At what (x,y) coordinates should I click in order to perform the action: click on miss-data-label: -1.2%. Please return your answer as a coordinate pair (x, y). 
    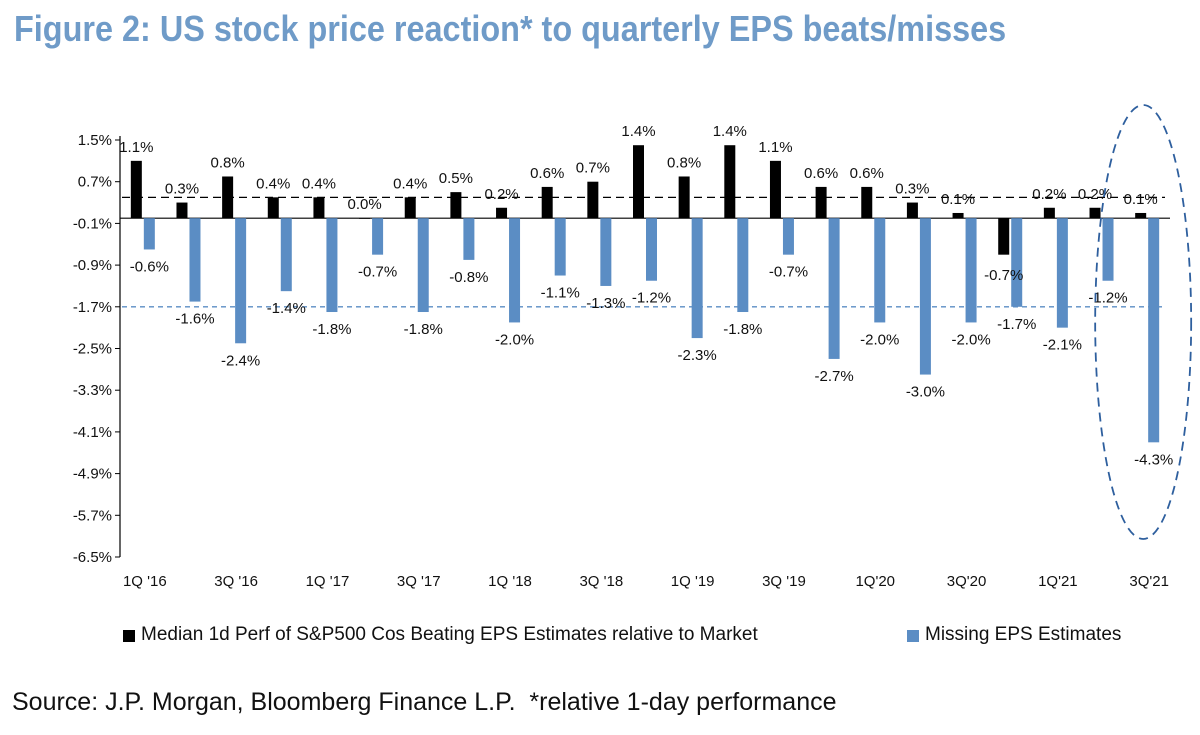
    Looking at the image, I should click on (651, 298).